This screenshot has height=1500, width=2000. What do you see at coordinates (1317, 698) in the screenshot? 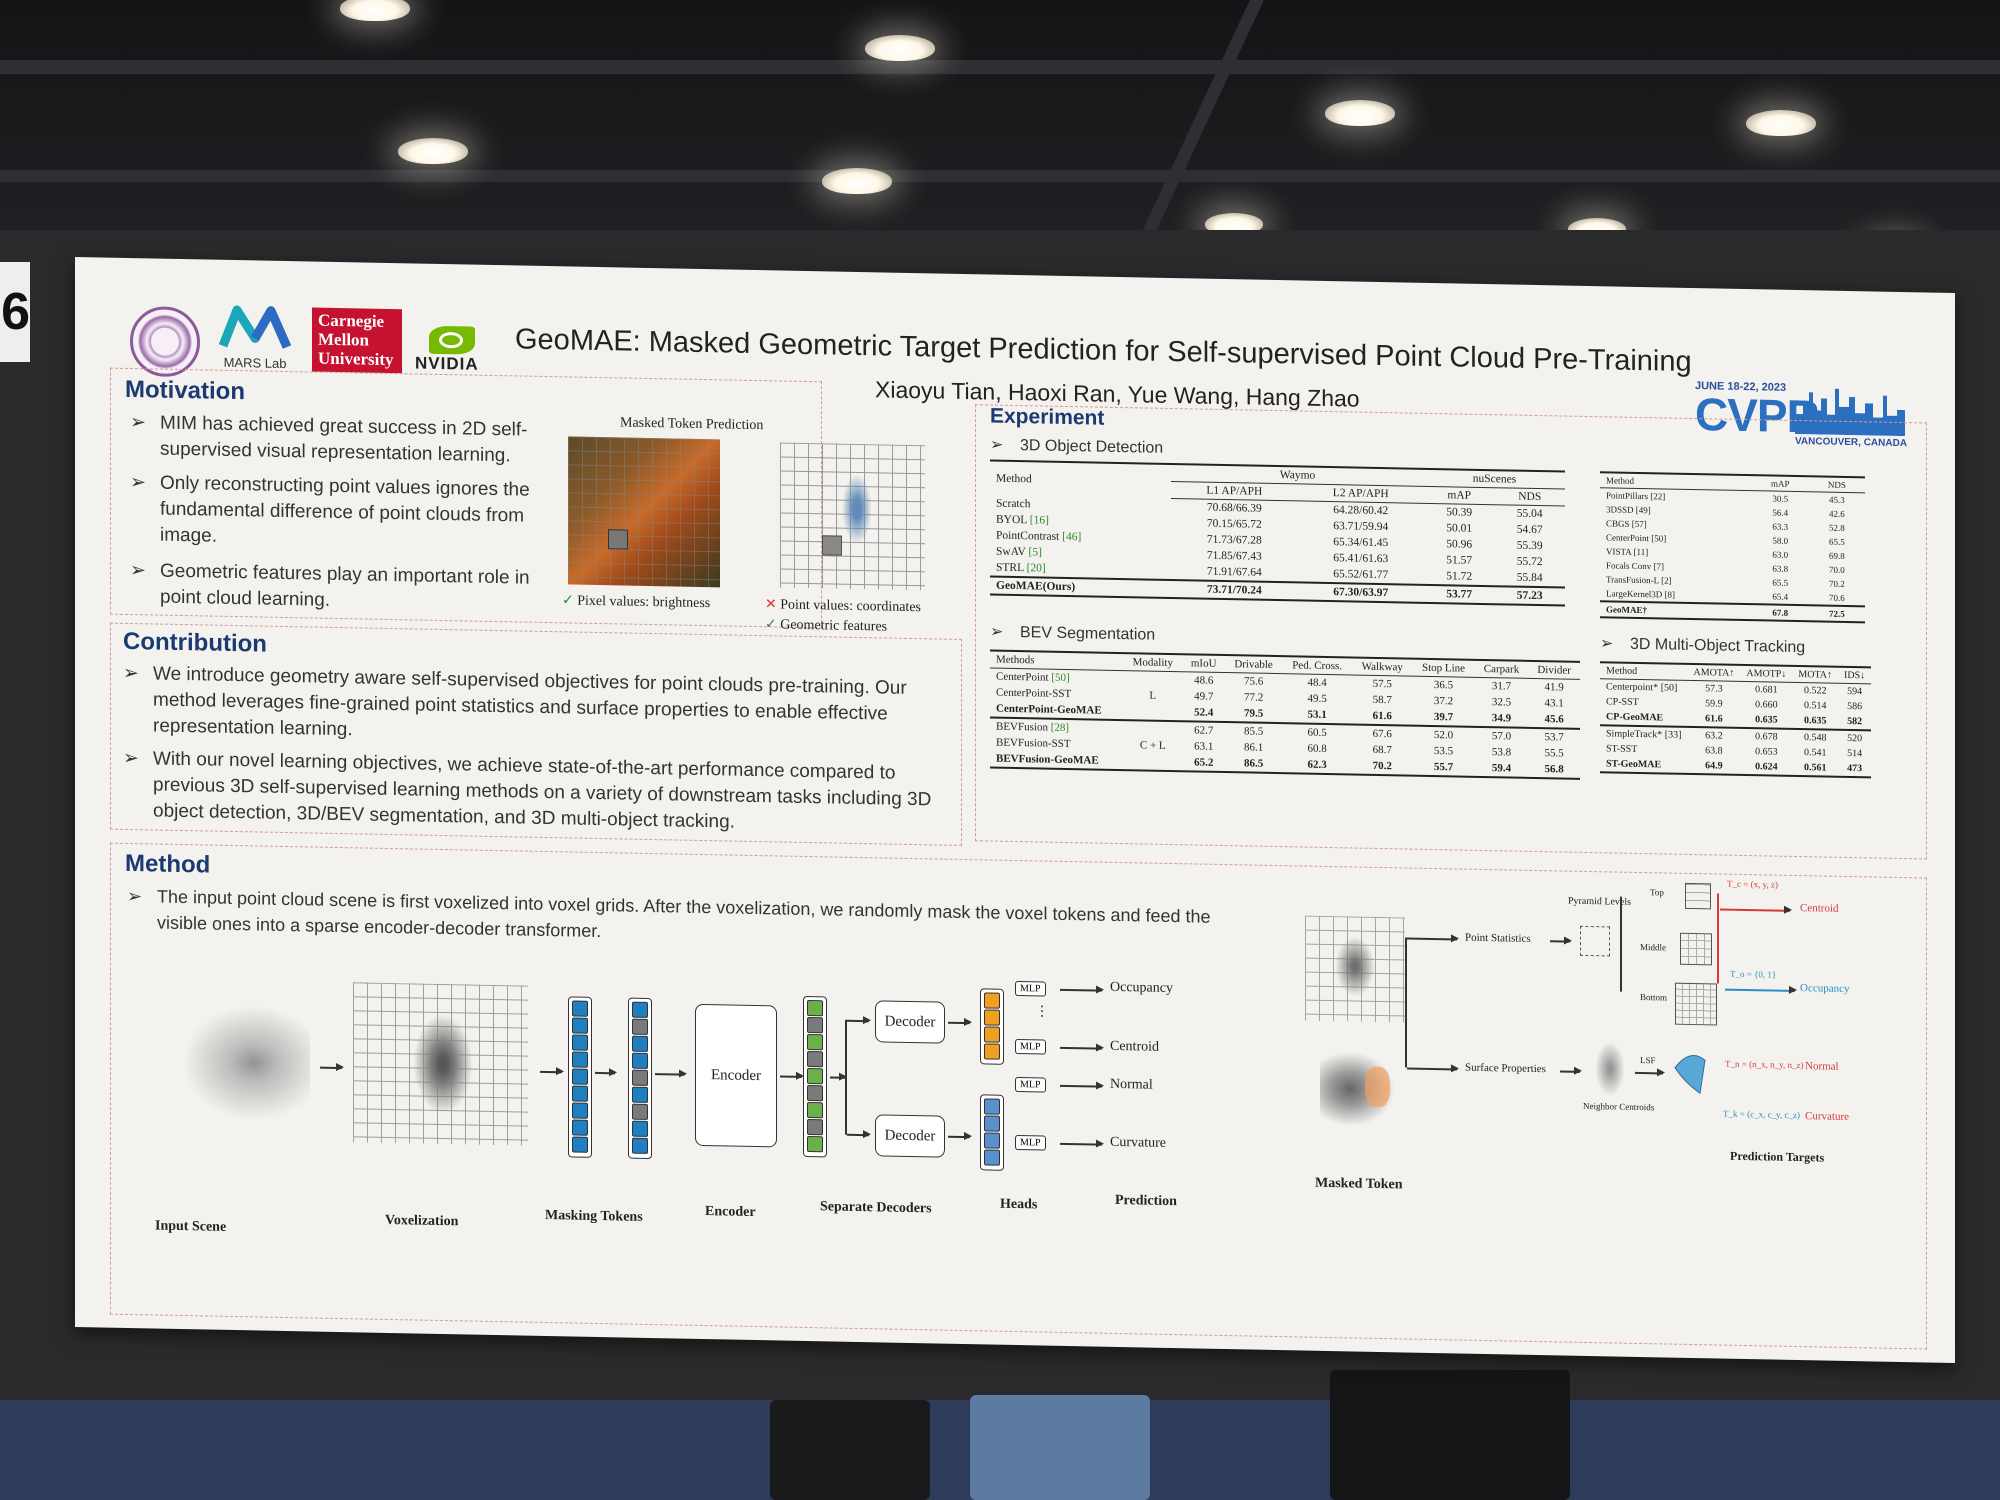
I see `table-cell: 49.5` at bounding box center [1317, 698].